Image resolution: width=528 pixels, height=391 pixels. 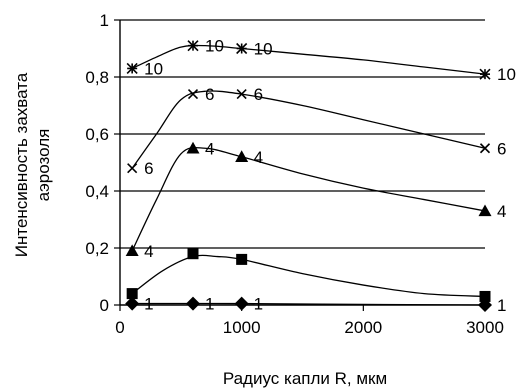 I want to click on y-tick-label-2: 0,4, so click(x=97, y=191).